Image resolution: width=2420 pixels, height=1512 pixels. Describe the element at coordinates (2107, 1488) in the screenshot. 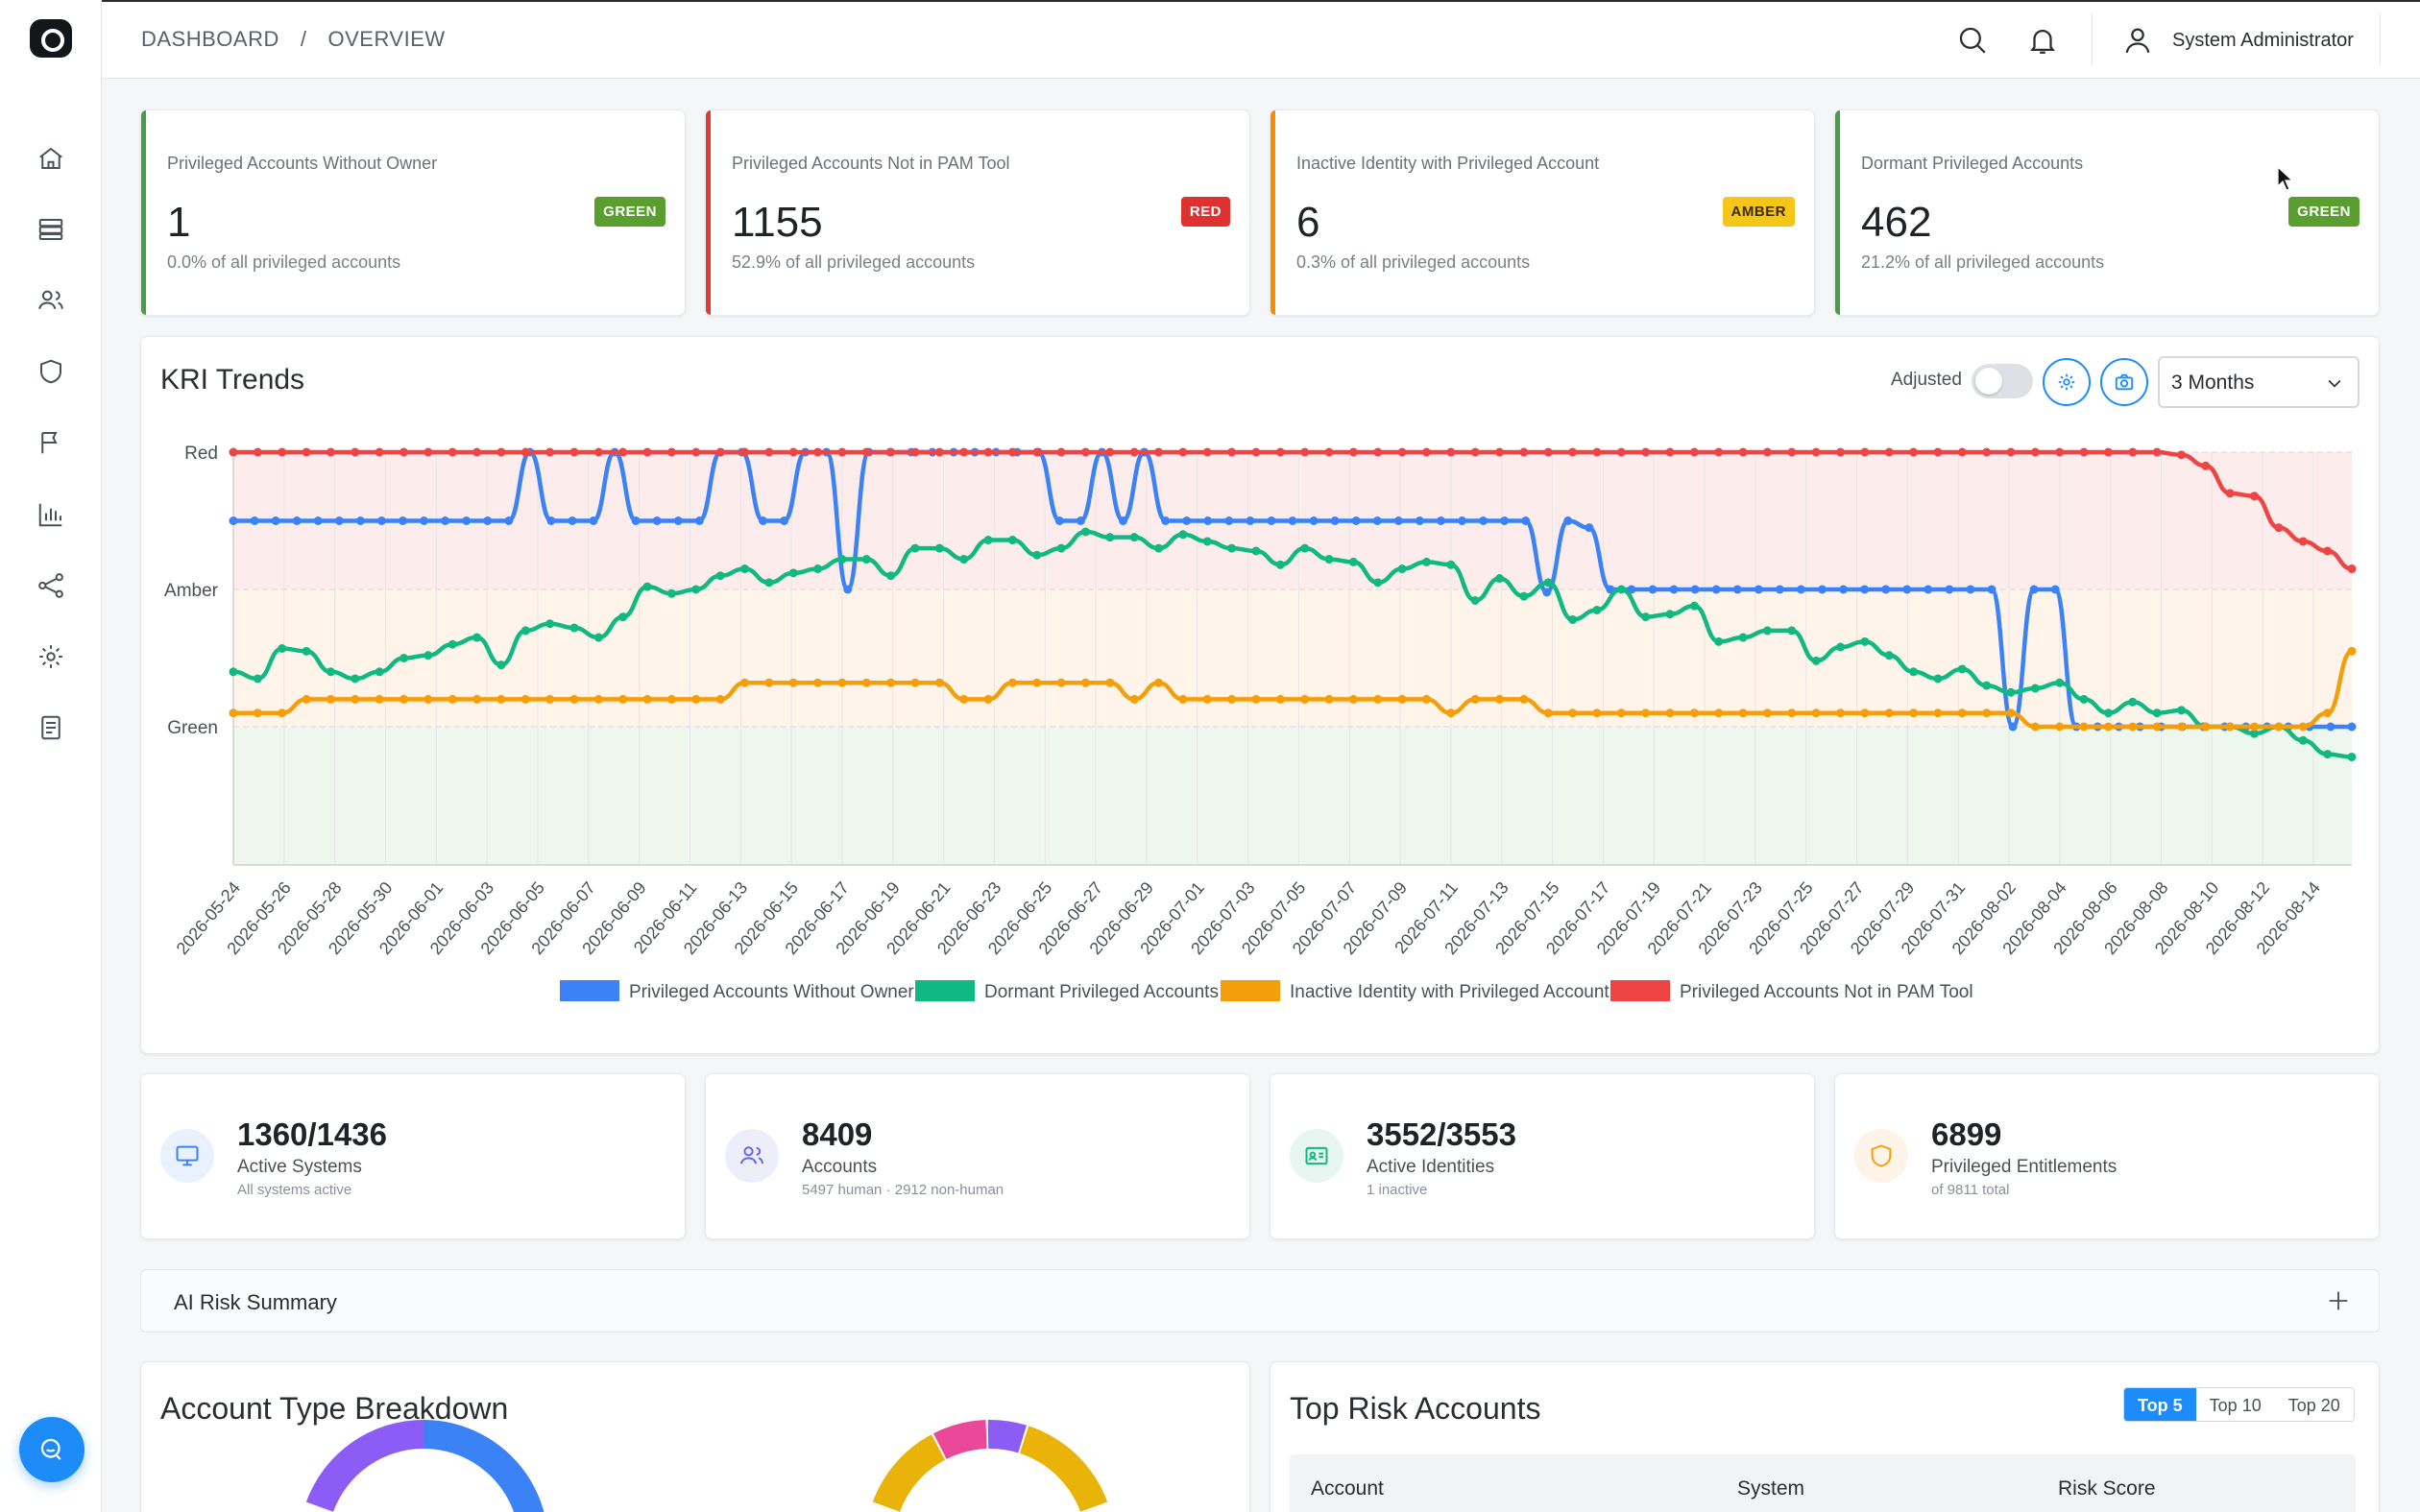

I see `column-header-risk-score: Risk Score` at that location.